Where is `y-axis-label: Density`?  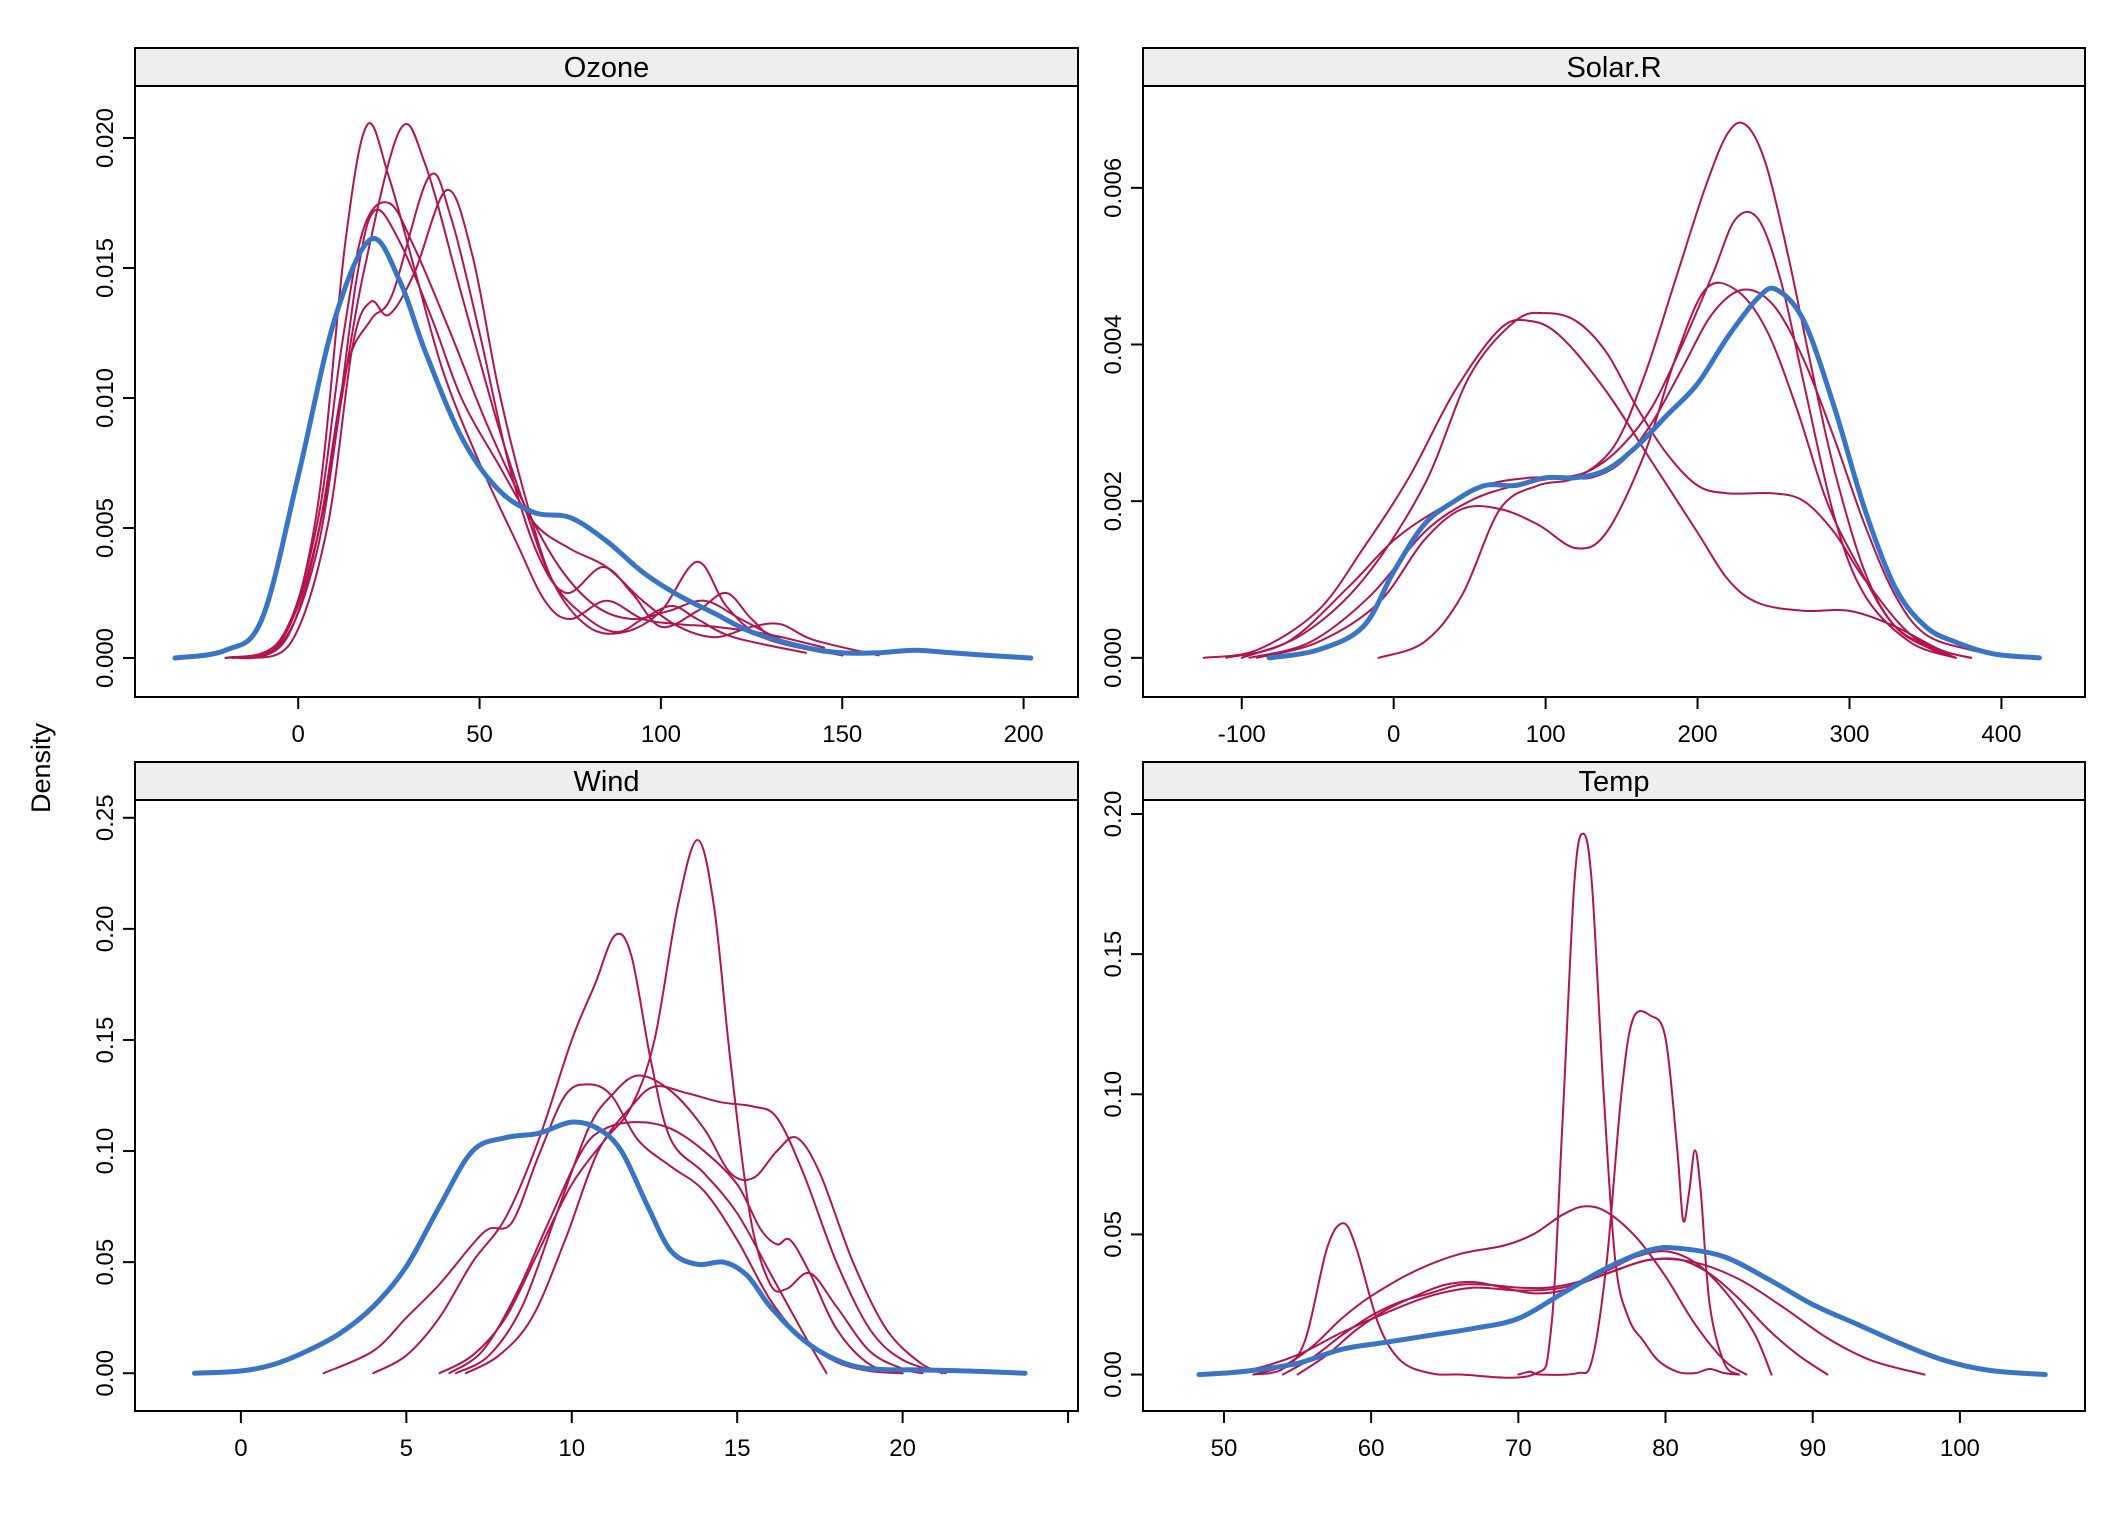
y-axis-label: Density is located at coordinates (41, 767).